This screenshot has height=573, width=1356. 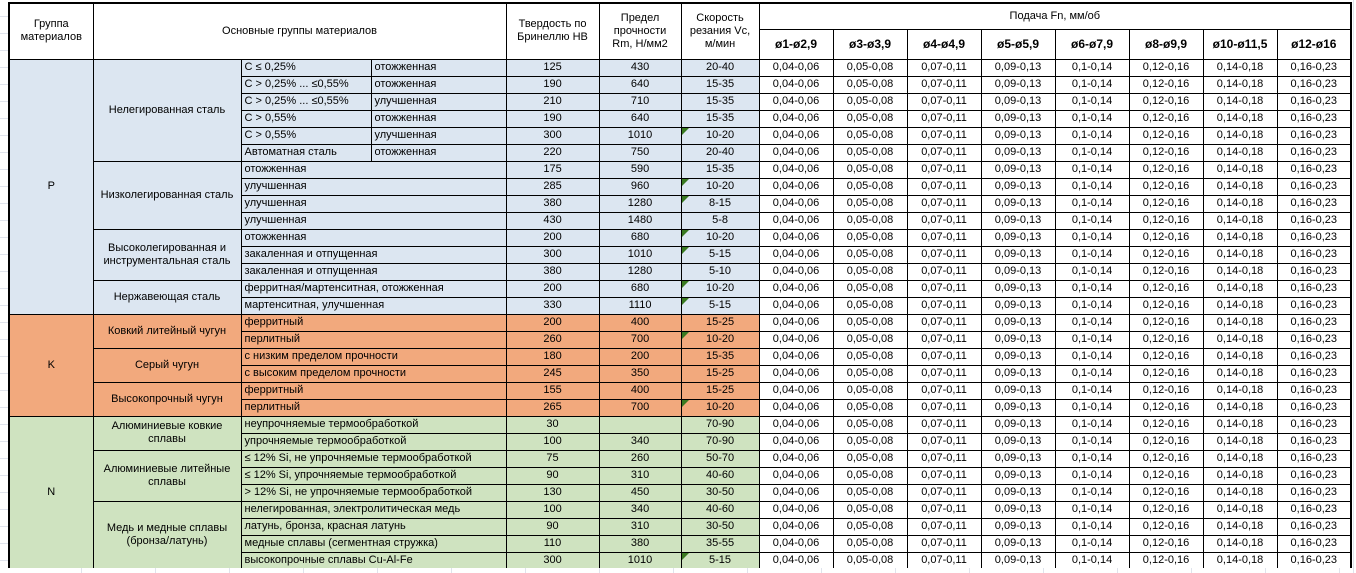 What do you see at coordinates (640, 543) in the screenshot?
I see `strength-cell: 380` at bounding box center [640, 543].